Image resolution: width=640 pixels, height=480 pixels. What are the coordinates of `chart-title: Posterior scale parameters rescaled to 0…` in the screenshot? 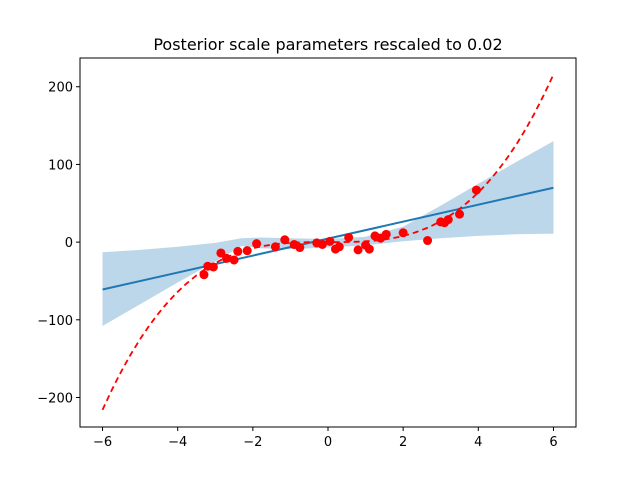 It's located at (327, 44).